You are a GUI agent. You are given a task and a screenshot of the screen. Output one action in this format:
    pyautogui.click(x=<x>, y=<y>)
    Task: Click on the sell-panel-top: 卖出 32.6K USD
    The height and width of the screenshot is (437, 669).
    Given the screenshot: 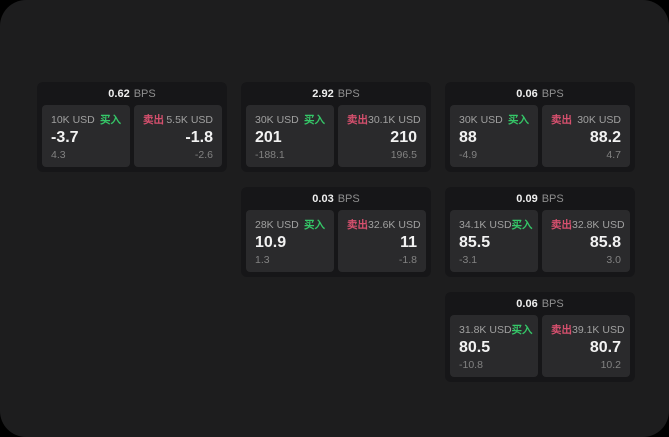 What is the action you would take?
    pyautogui.click(x=384, y=224)
    